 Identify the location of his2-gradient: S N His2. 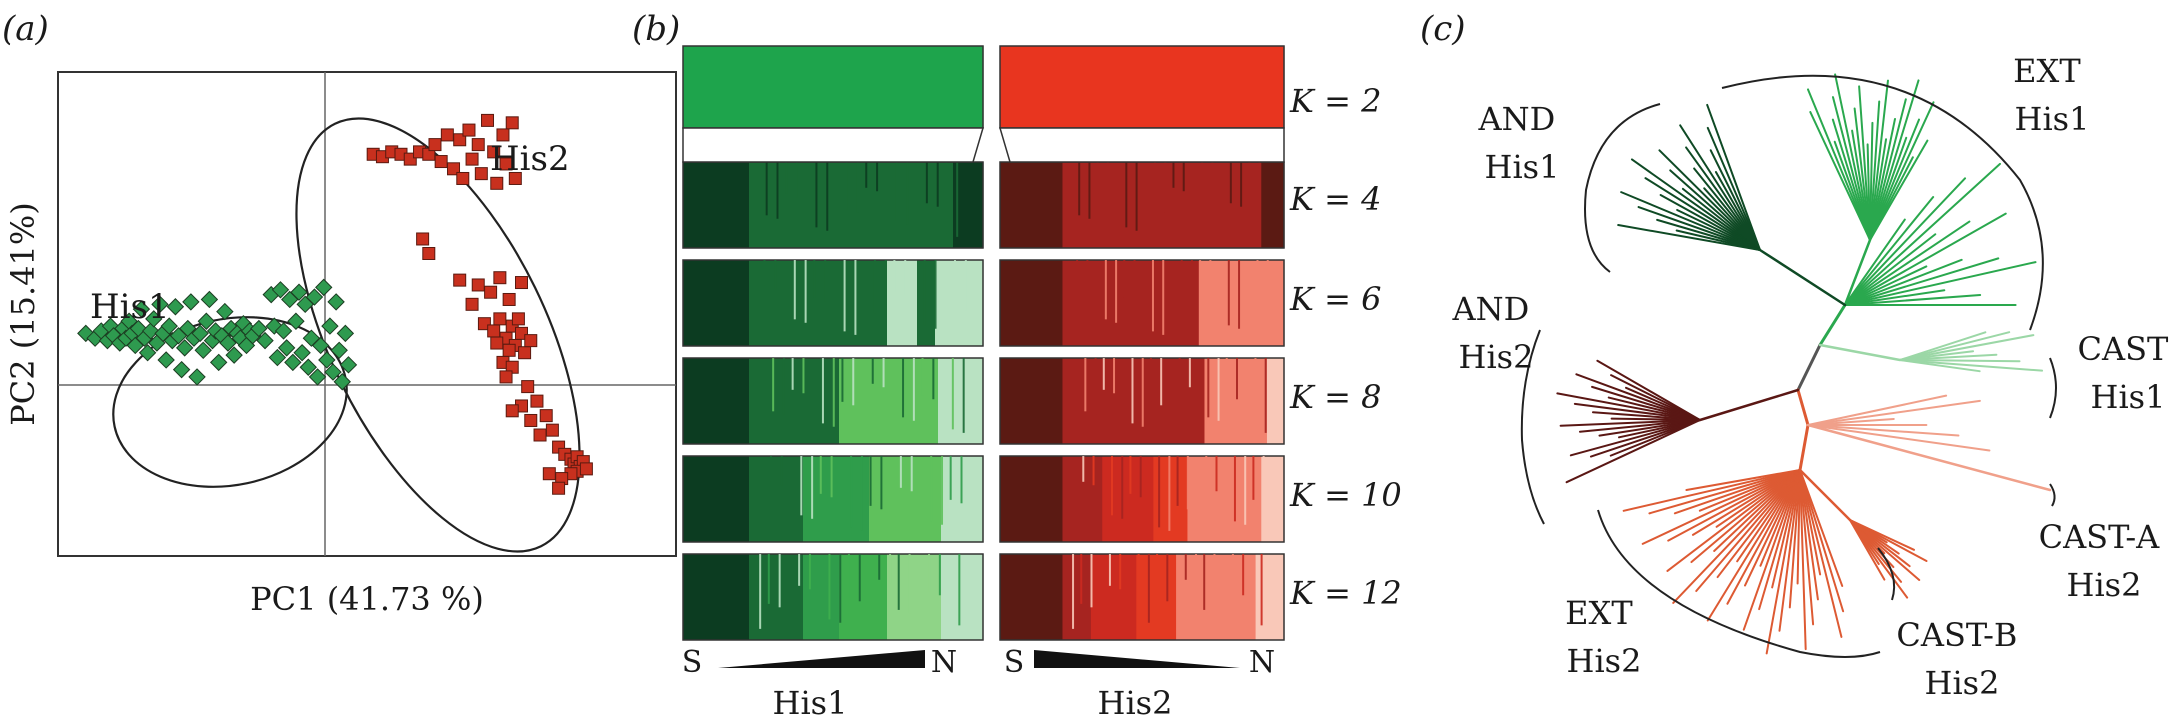
(1139, 683).